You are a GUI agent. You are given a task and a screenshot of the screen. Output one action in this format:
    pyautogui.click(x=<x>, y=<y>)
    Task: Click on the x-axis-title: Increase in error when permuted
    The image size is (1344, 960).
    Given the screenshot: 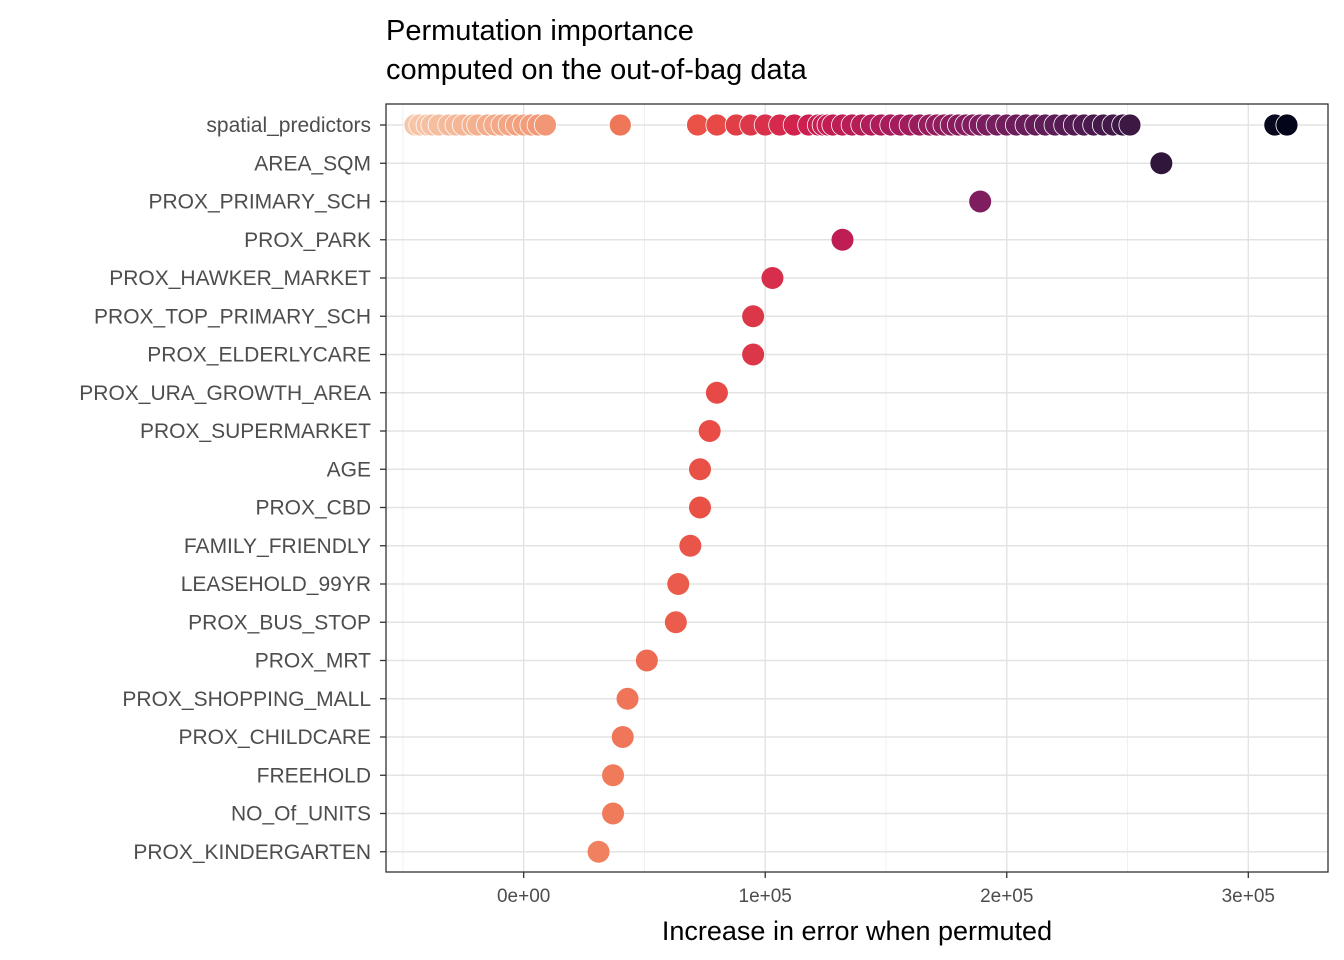 What is the action you would take?
    pyautogui.click(x=857, y=931)
    